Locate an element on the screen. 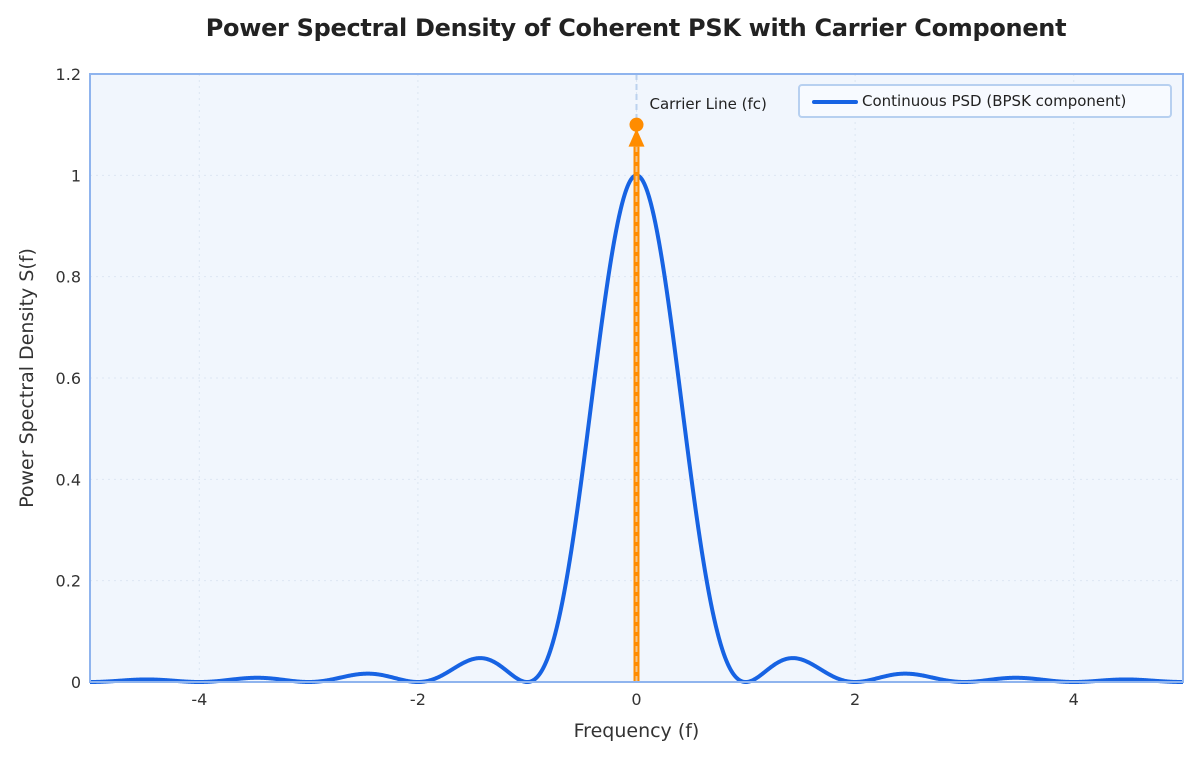  y-tick-label: 0.6 is located at coordinates (68, 378).